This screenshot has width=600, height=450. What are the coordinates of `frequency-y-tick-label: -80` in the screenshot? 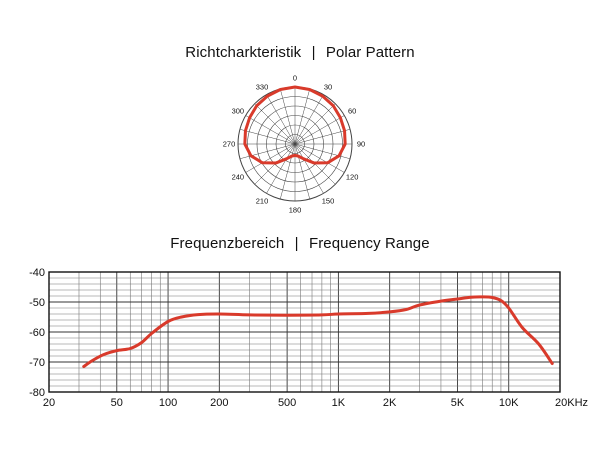 It's located at (37, 393).